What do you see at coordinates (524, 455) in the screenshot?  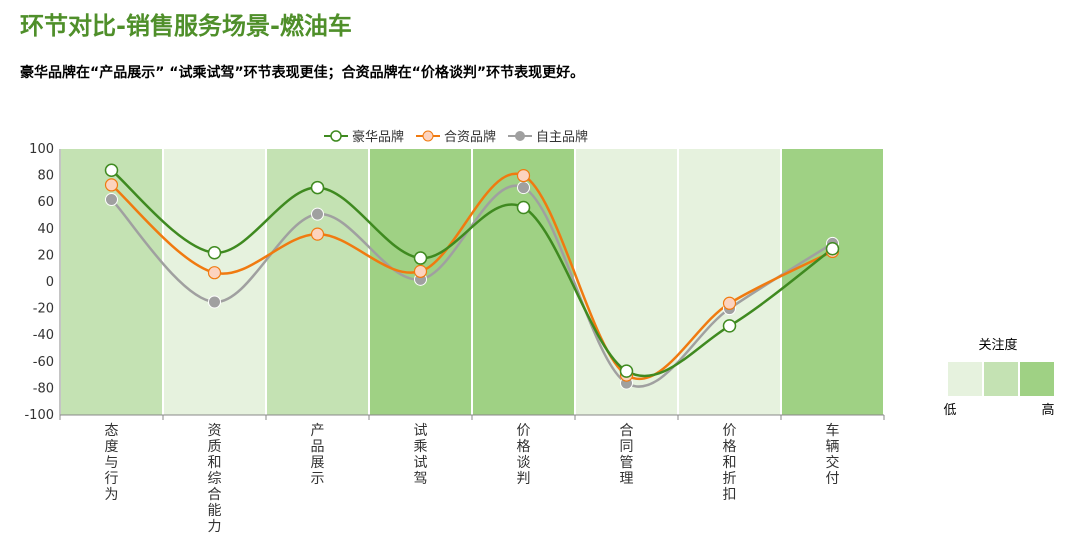 I see `x-category-label: 价格谈判` at bounding box center [524, 455].